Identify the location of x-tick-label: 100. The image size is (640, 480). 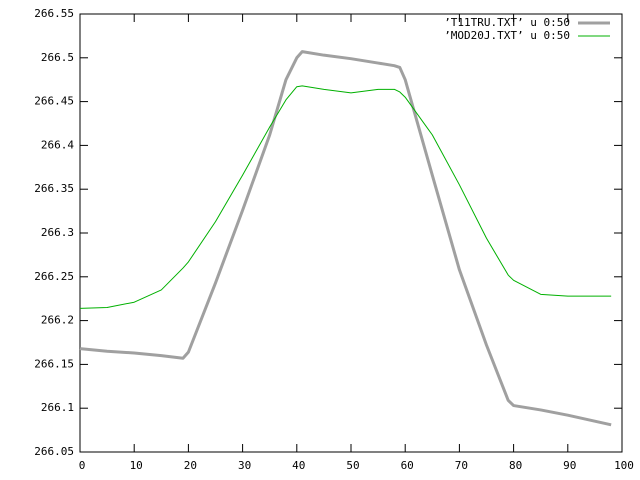
(624, 465).